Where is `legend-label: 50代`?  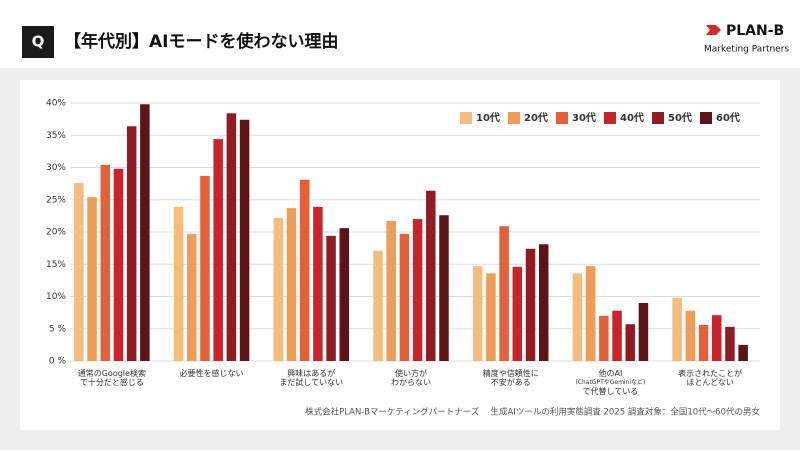 legend-label: 50代 is located at coordinates (680, 117).